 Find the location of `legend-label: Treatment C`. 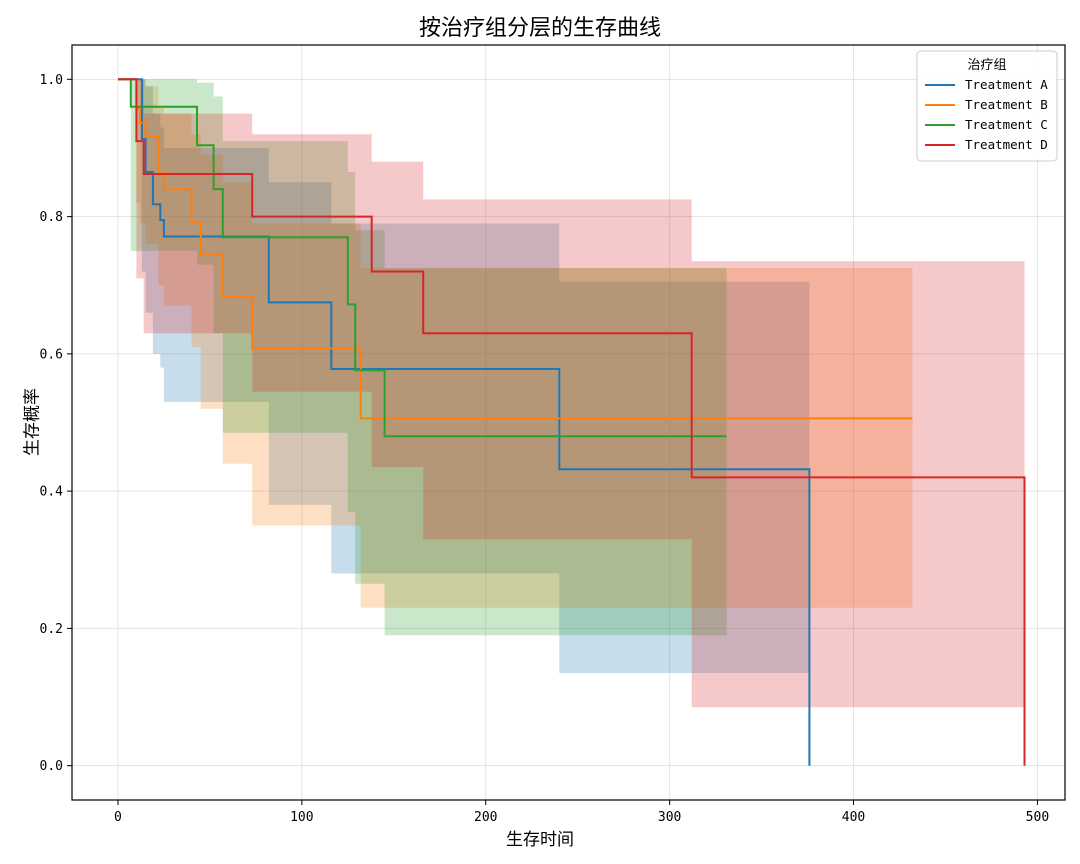

legend-label: Treatment C is located at coordinates (1006, 124).